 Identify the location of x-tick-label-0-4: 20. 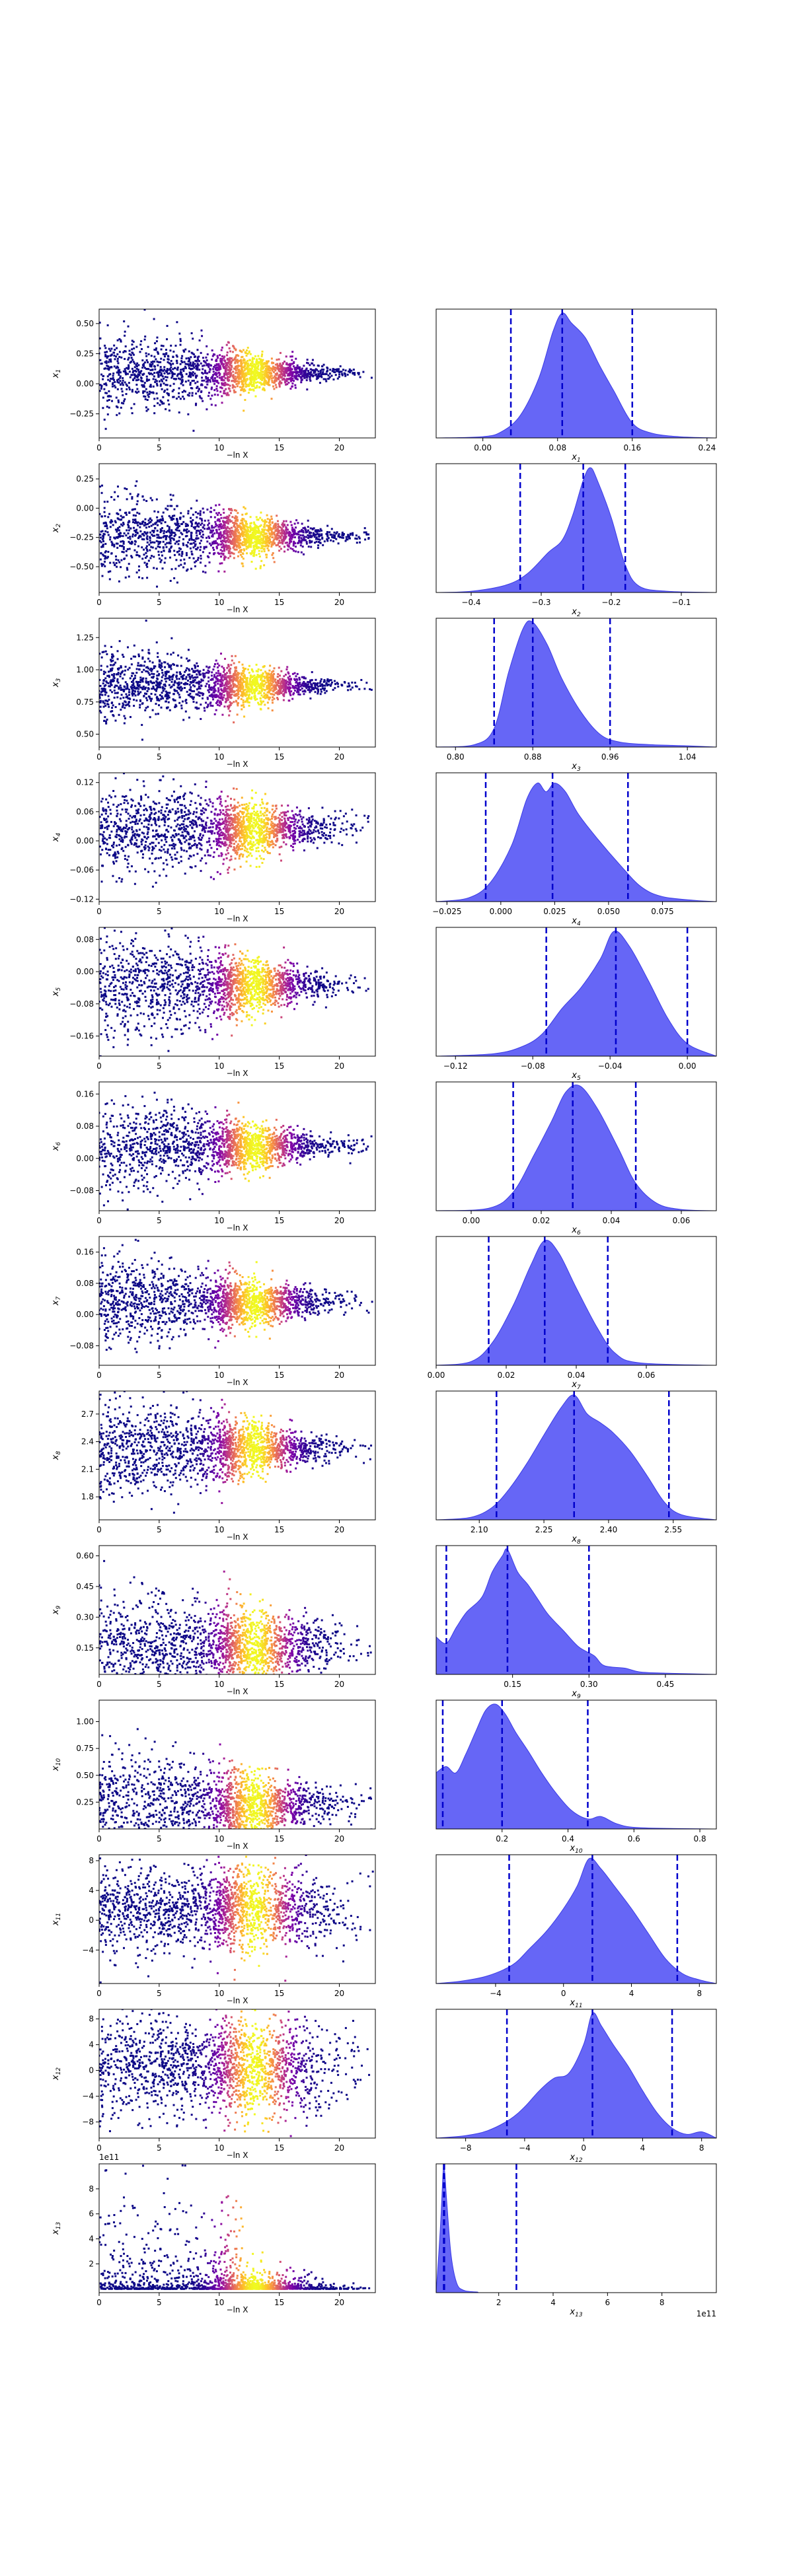
(339, 448).